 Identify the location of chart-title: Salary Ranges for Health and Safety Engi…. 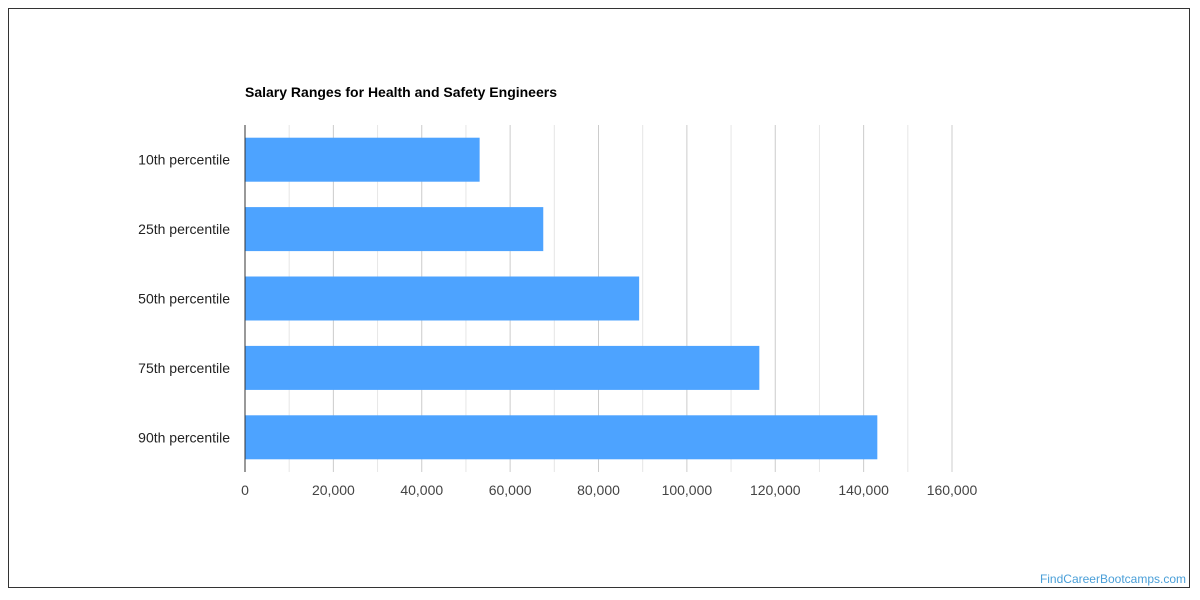
(401, 92).